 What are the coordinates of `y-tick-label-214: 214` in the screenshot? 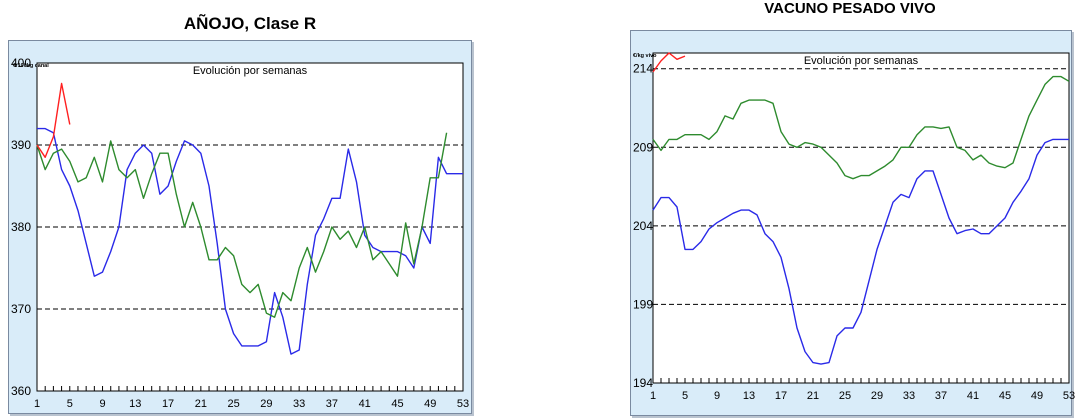 It's located at (643, 69).